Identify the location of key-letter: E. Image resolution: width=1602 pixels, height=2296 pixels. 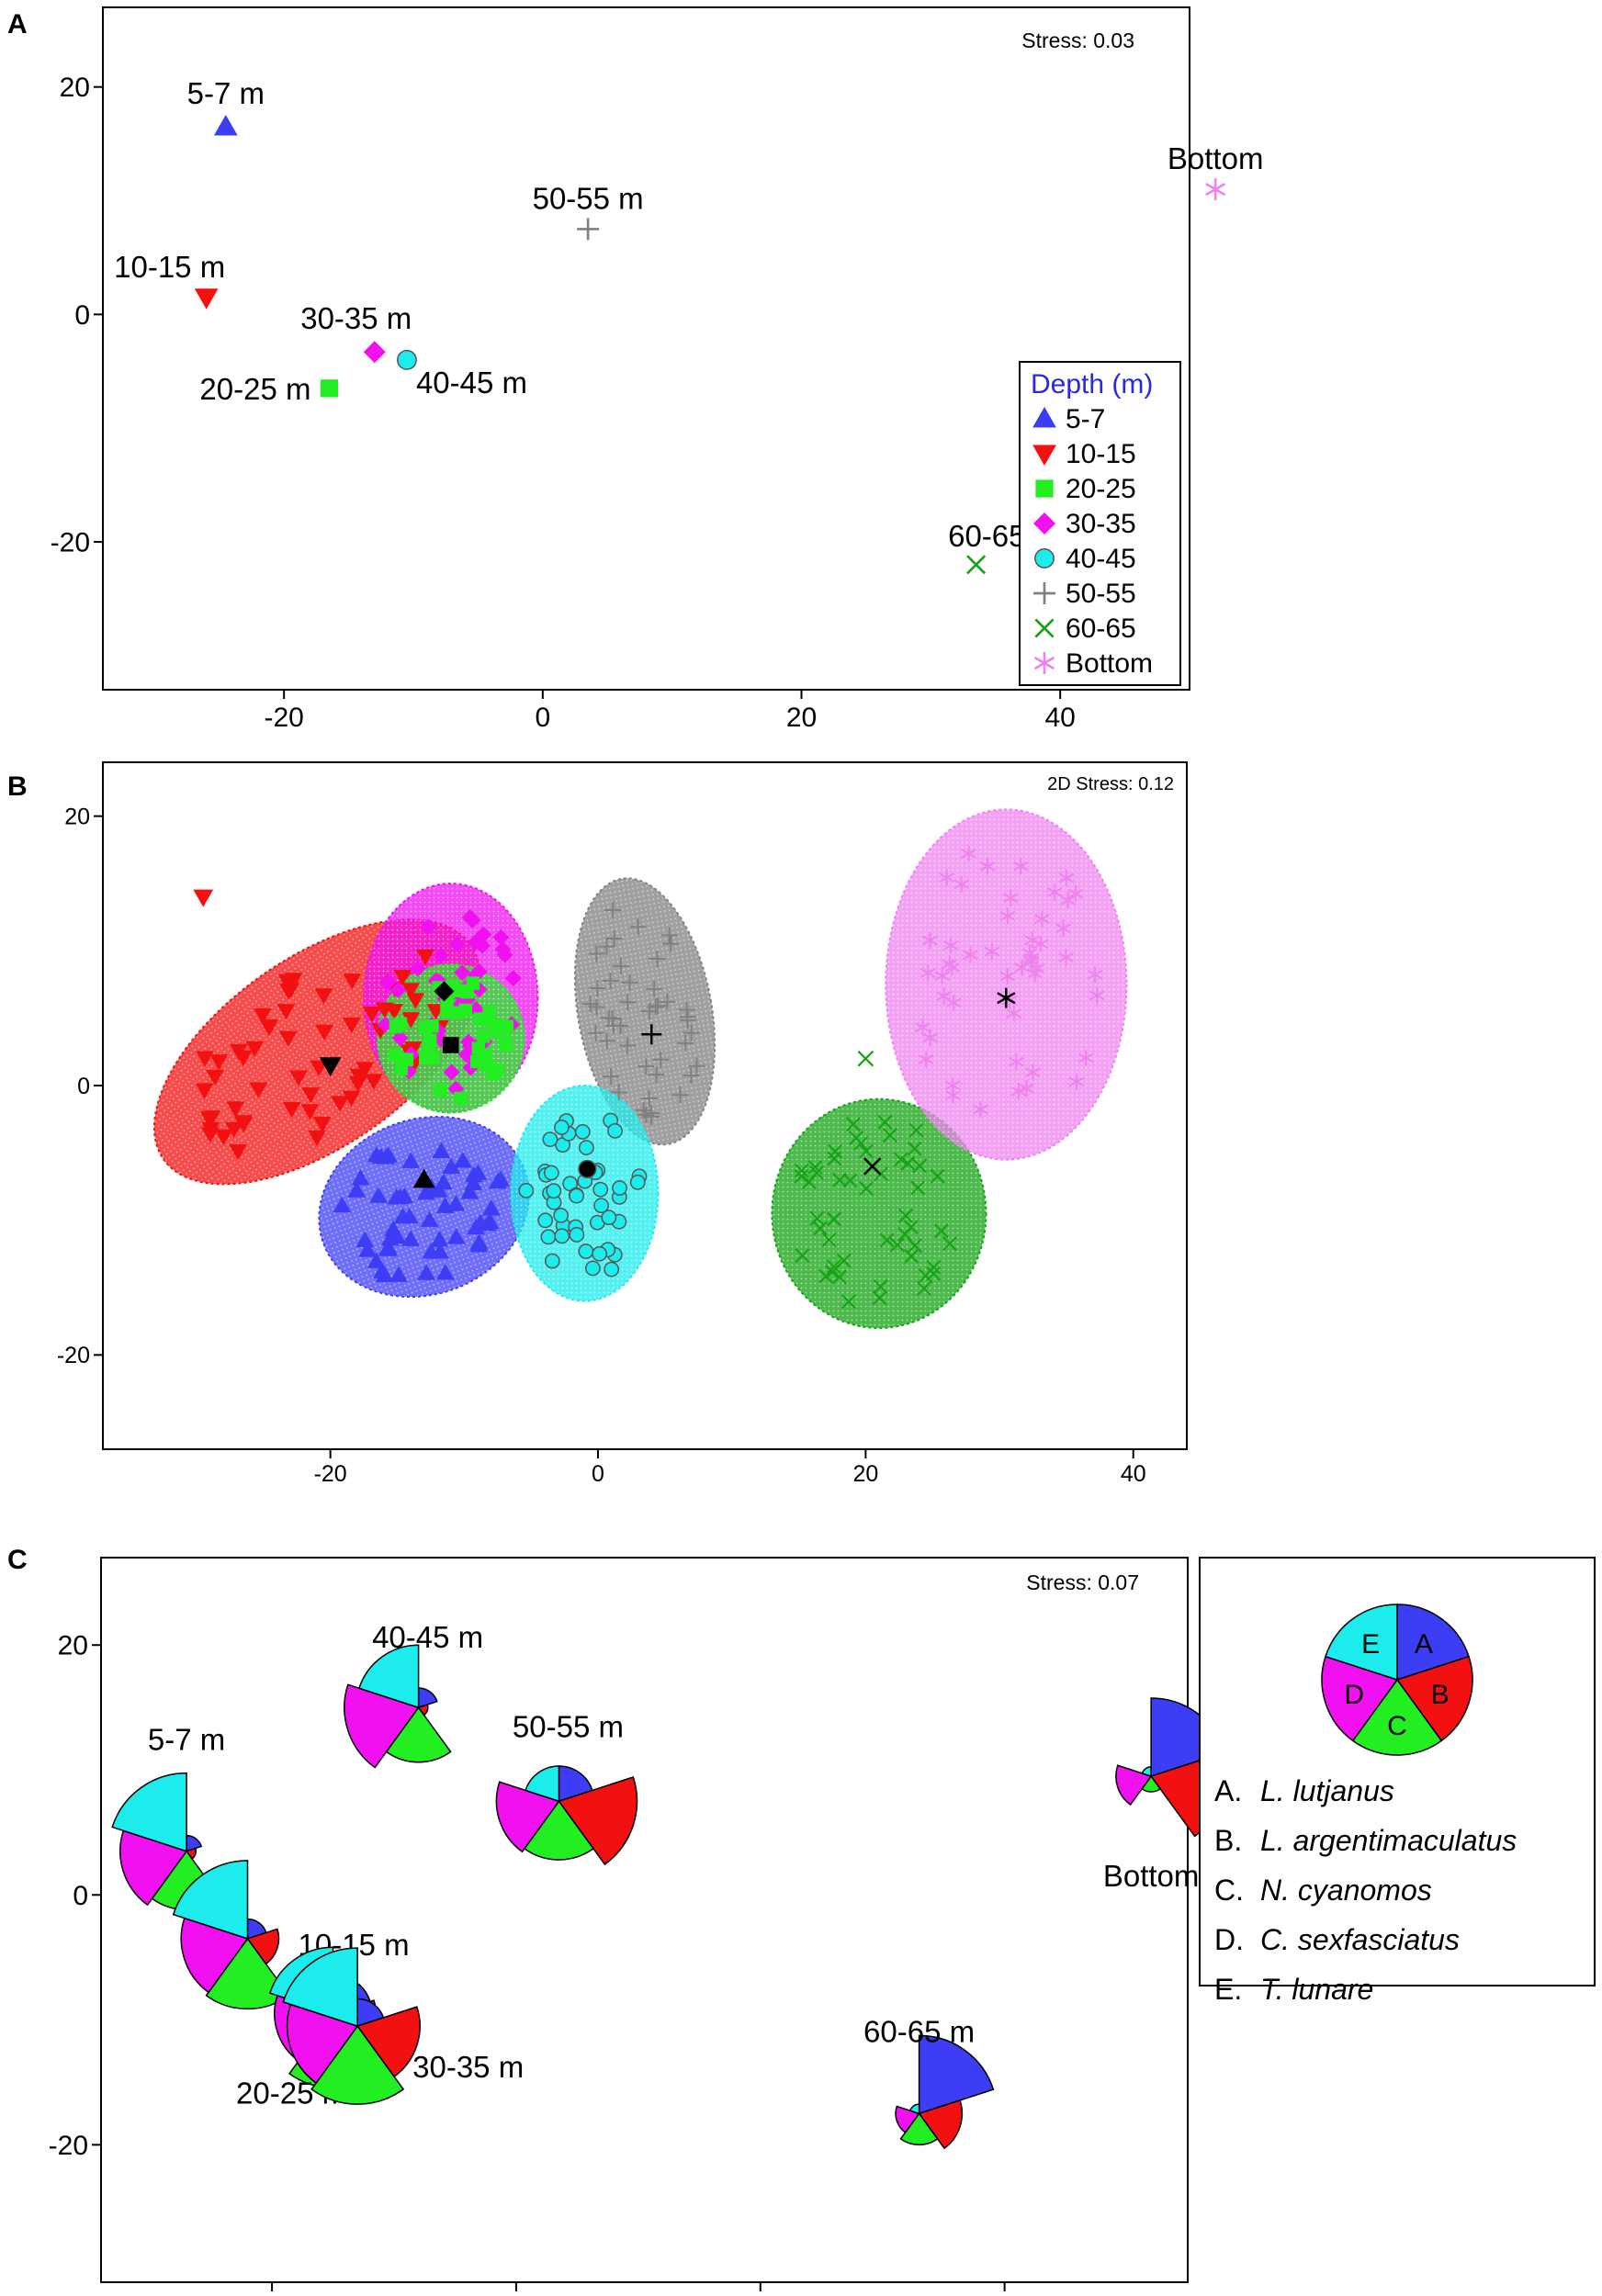
(1370, 1644).